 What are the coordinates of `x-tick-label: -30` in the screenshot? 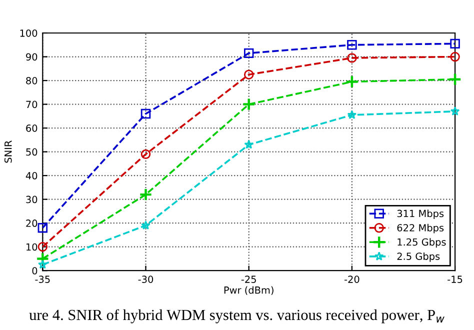 It's located at (146, 279).